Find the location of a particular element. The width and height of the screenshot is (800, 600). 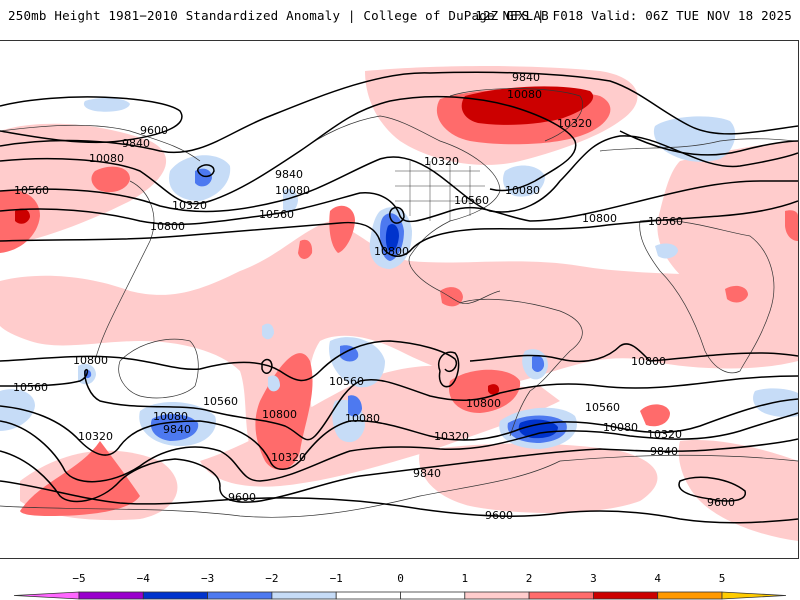

coastline-asia-east is located at coordinates (124, 271).